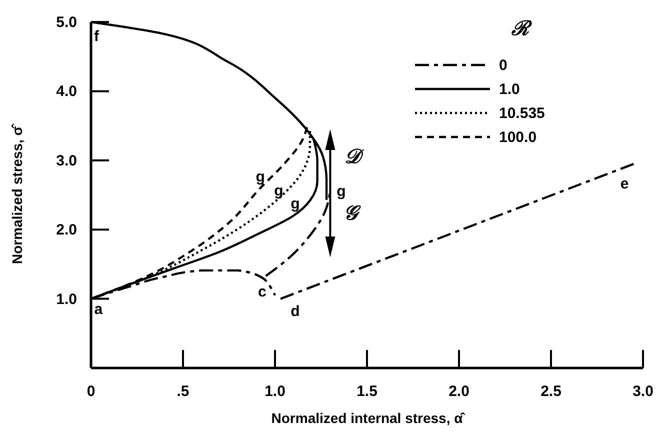 The height and width of the screenshot is (433, 670). Describe the element at coordinates (368, 418) in the screenshot. I see `x-axis-title: Normalized internal stress, α̂` at that location.